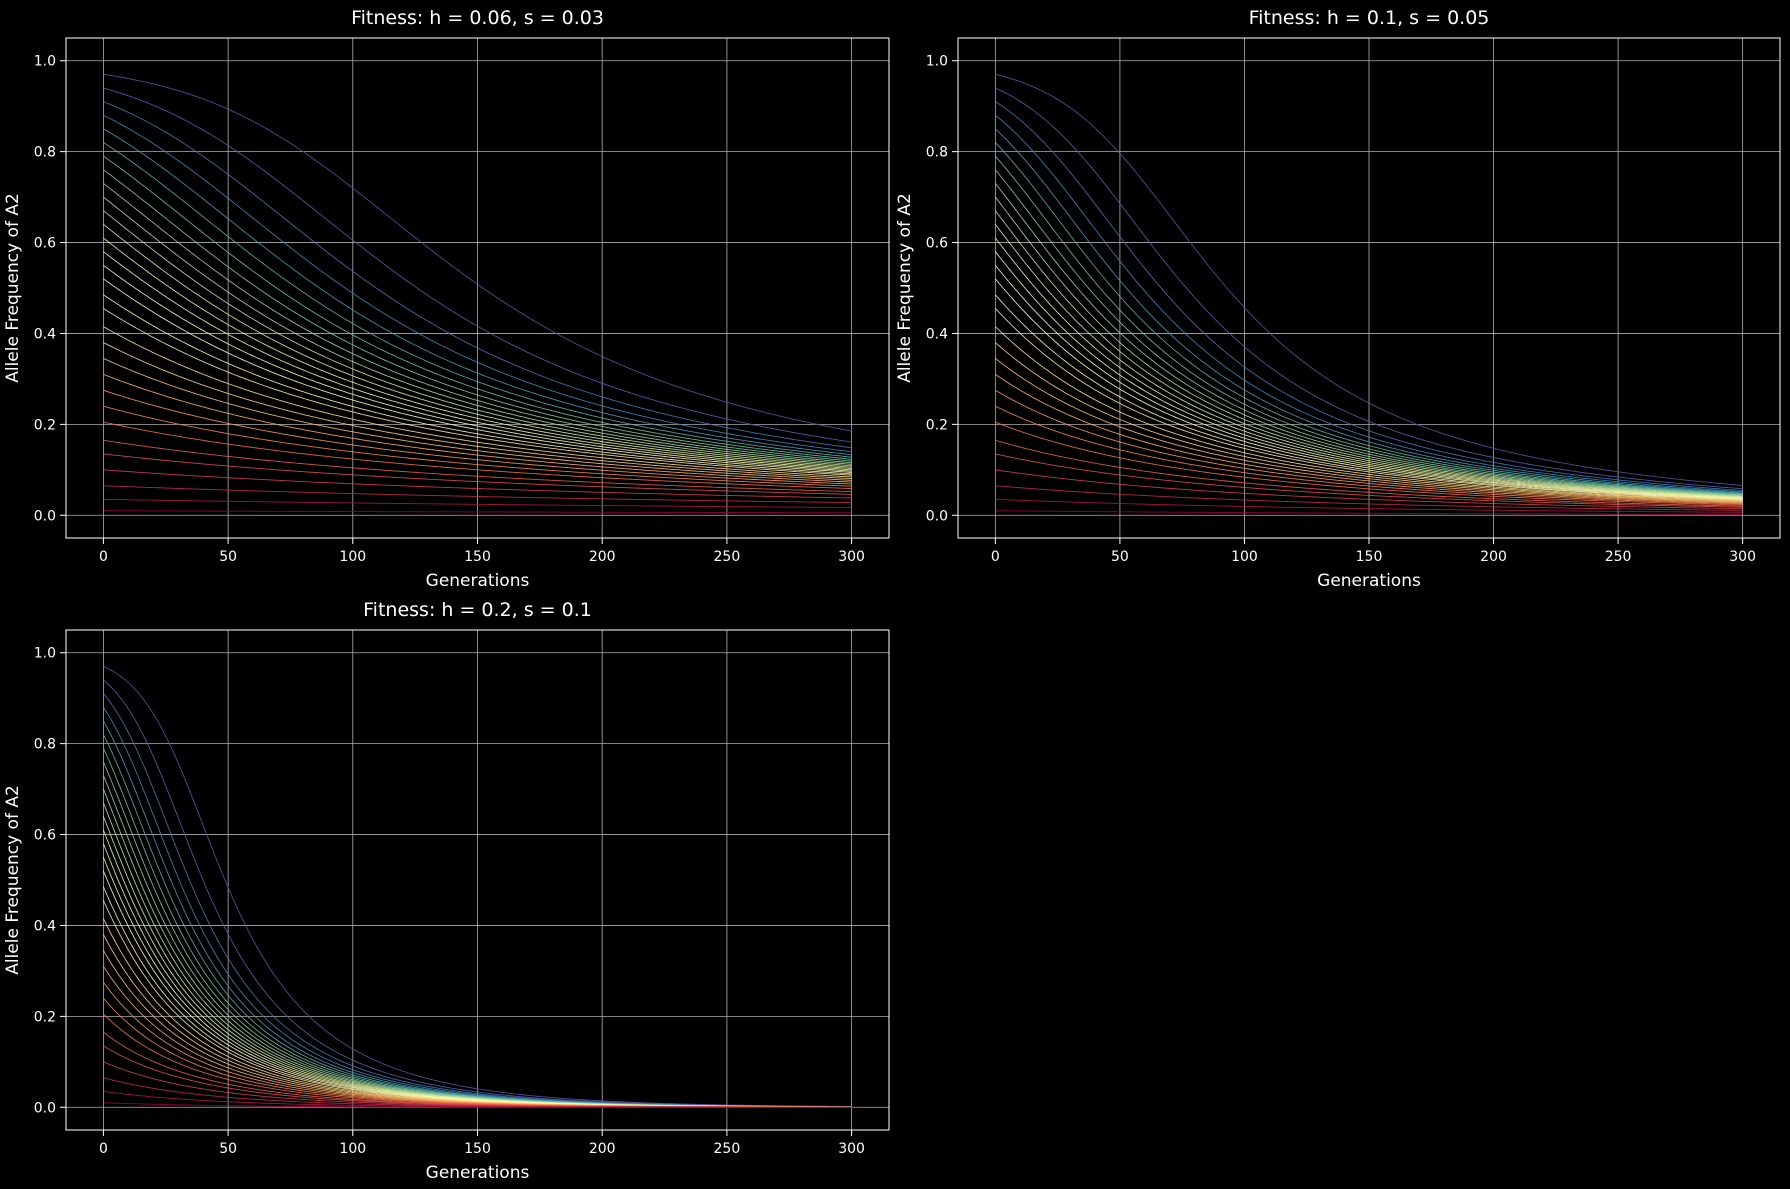 The width and height of the screenshot is (1790, 1189). I want to click on chart-title: Fitness: h = 0.06, s = 0.03, so click(477, 18).